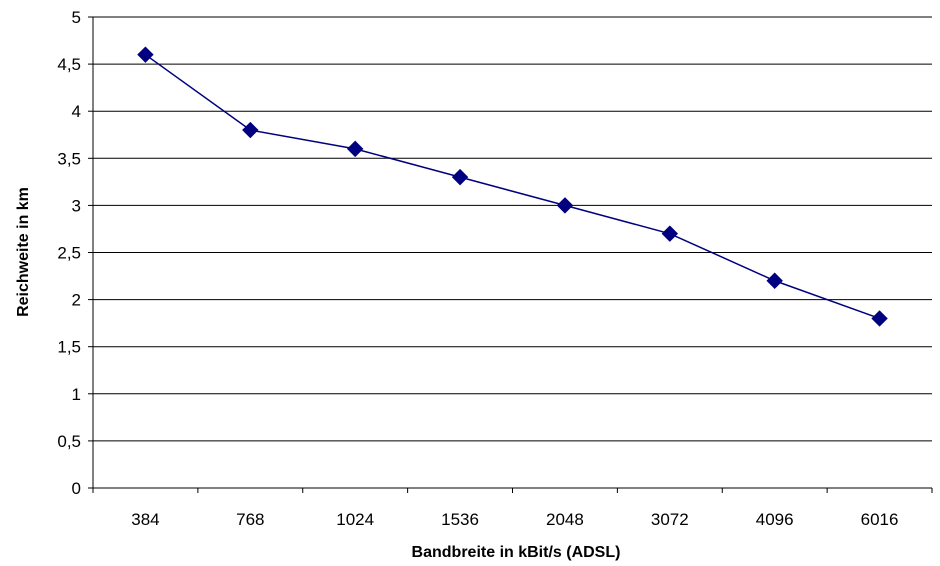 Image resolution: width=940 pixels, height=566 pixels. I want to click on x-tick-label: 4096, so click(775, 519).